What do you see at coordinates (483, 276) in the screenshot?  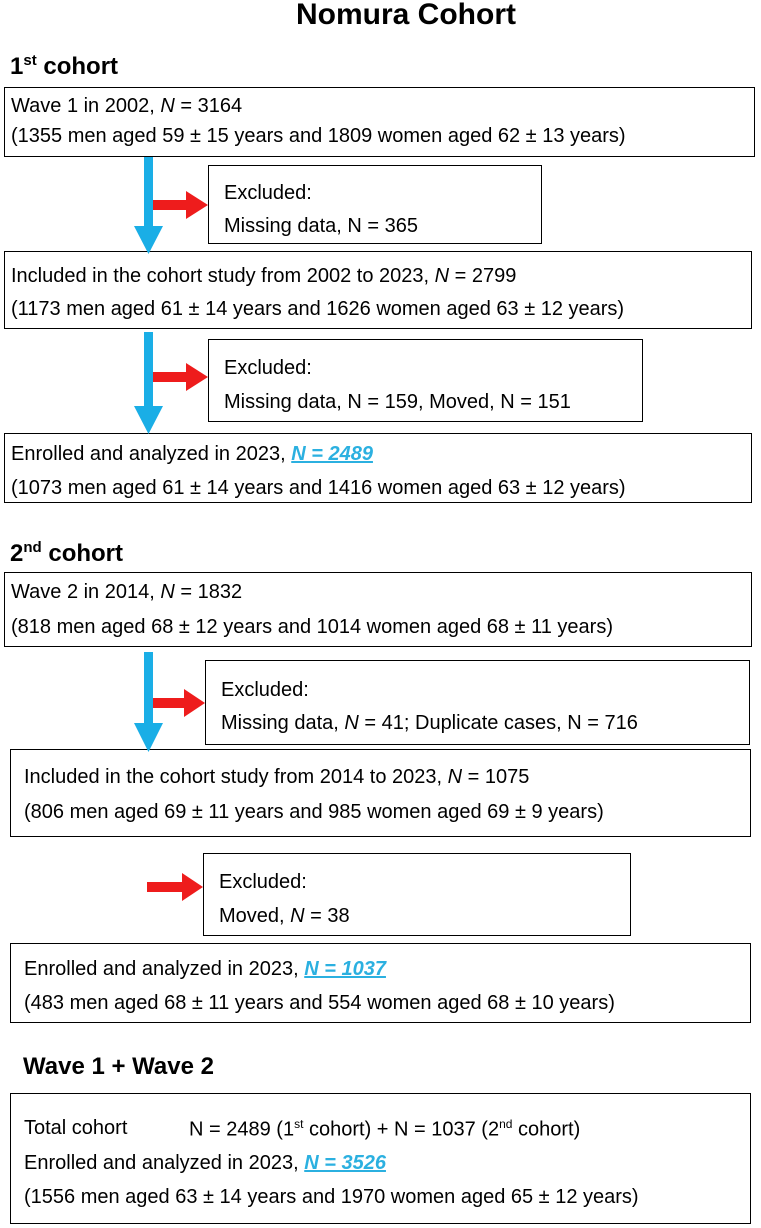 I see `cohort1-included-count: = 2799` at bounding box center [483, 276].